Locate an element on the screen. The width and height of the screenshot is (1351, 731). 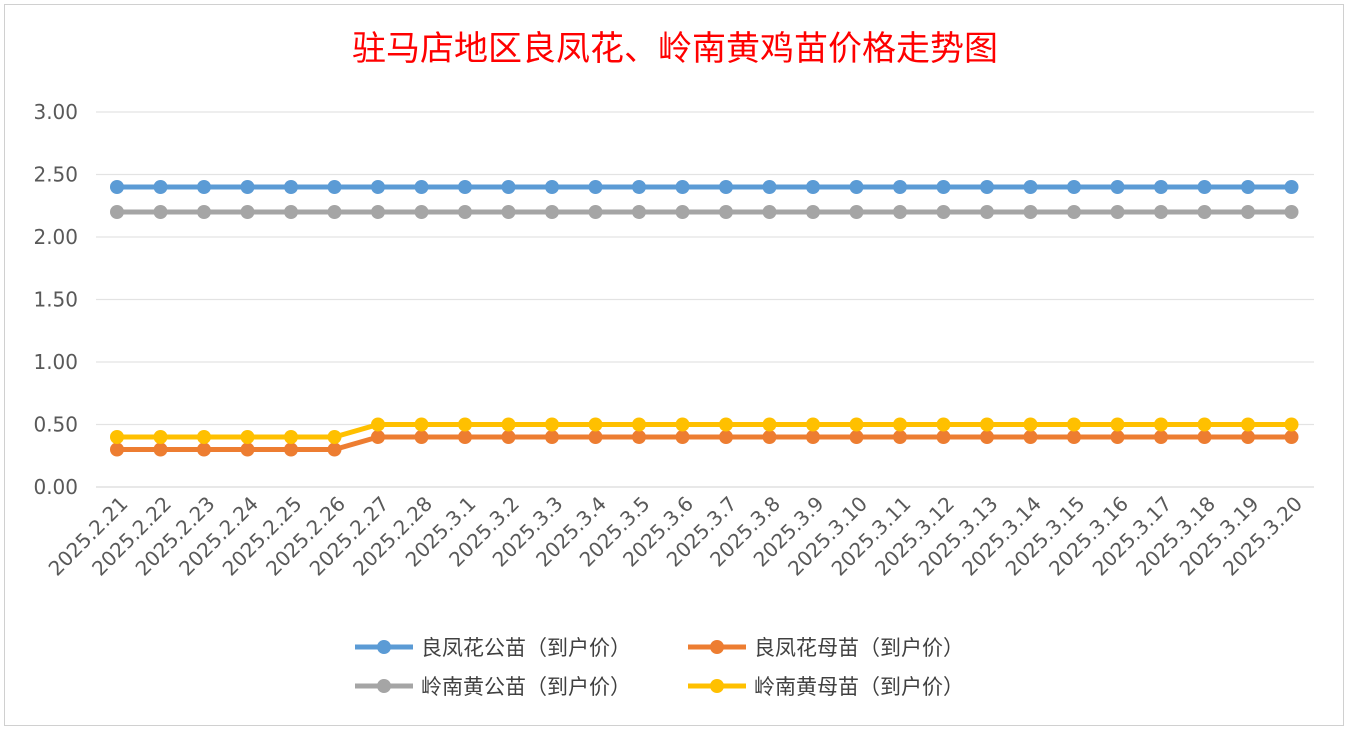
y-tick-label: 3.00 is located at coordinates (55, 112).